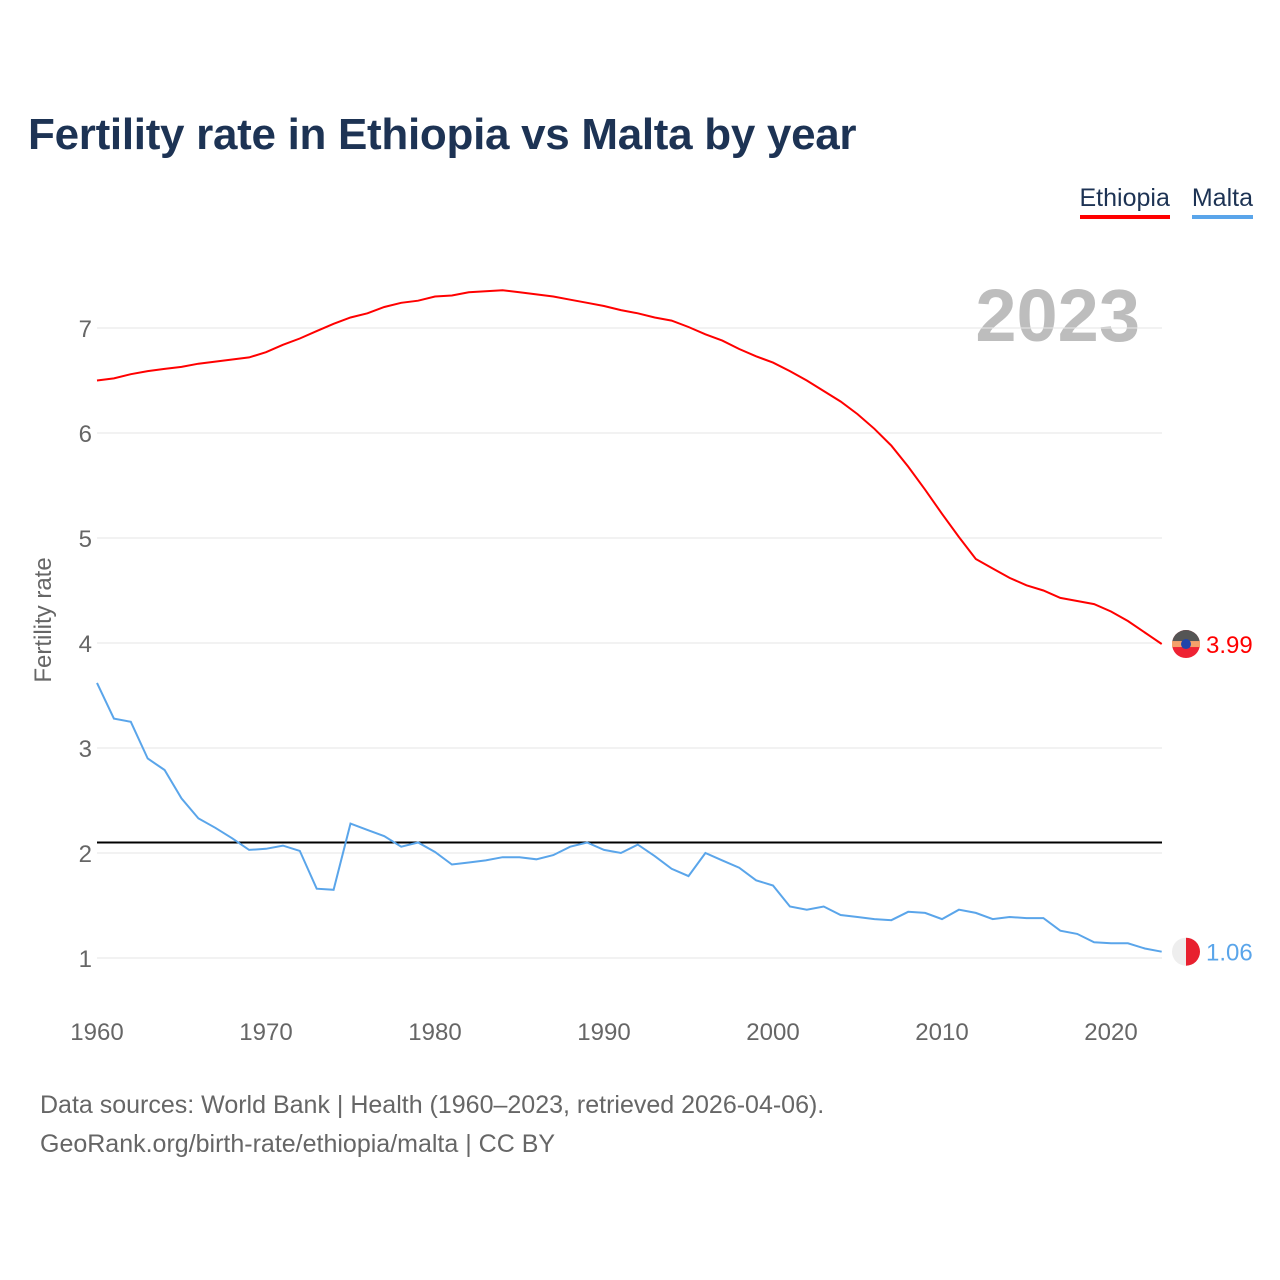 The image size is (1280, 1280). What do you see at coordinates (1222, 201) in the screenshot?
I see `legend-item-malta: Malta` at bounding box center [1222, 201].